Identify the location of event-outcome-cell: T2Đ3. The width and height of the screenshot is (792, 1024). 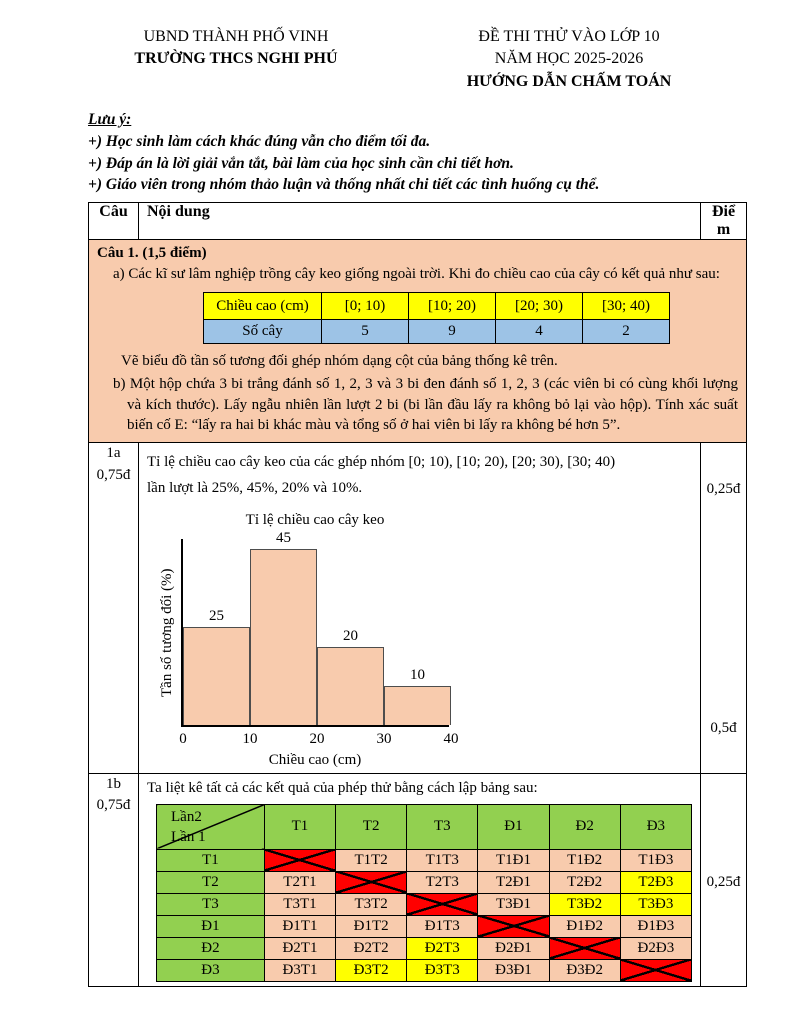
(656, 882).